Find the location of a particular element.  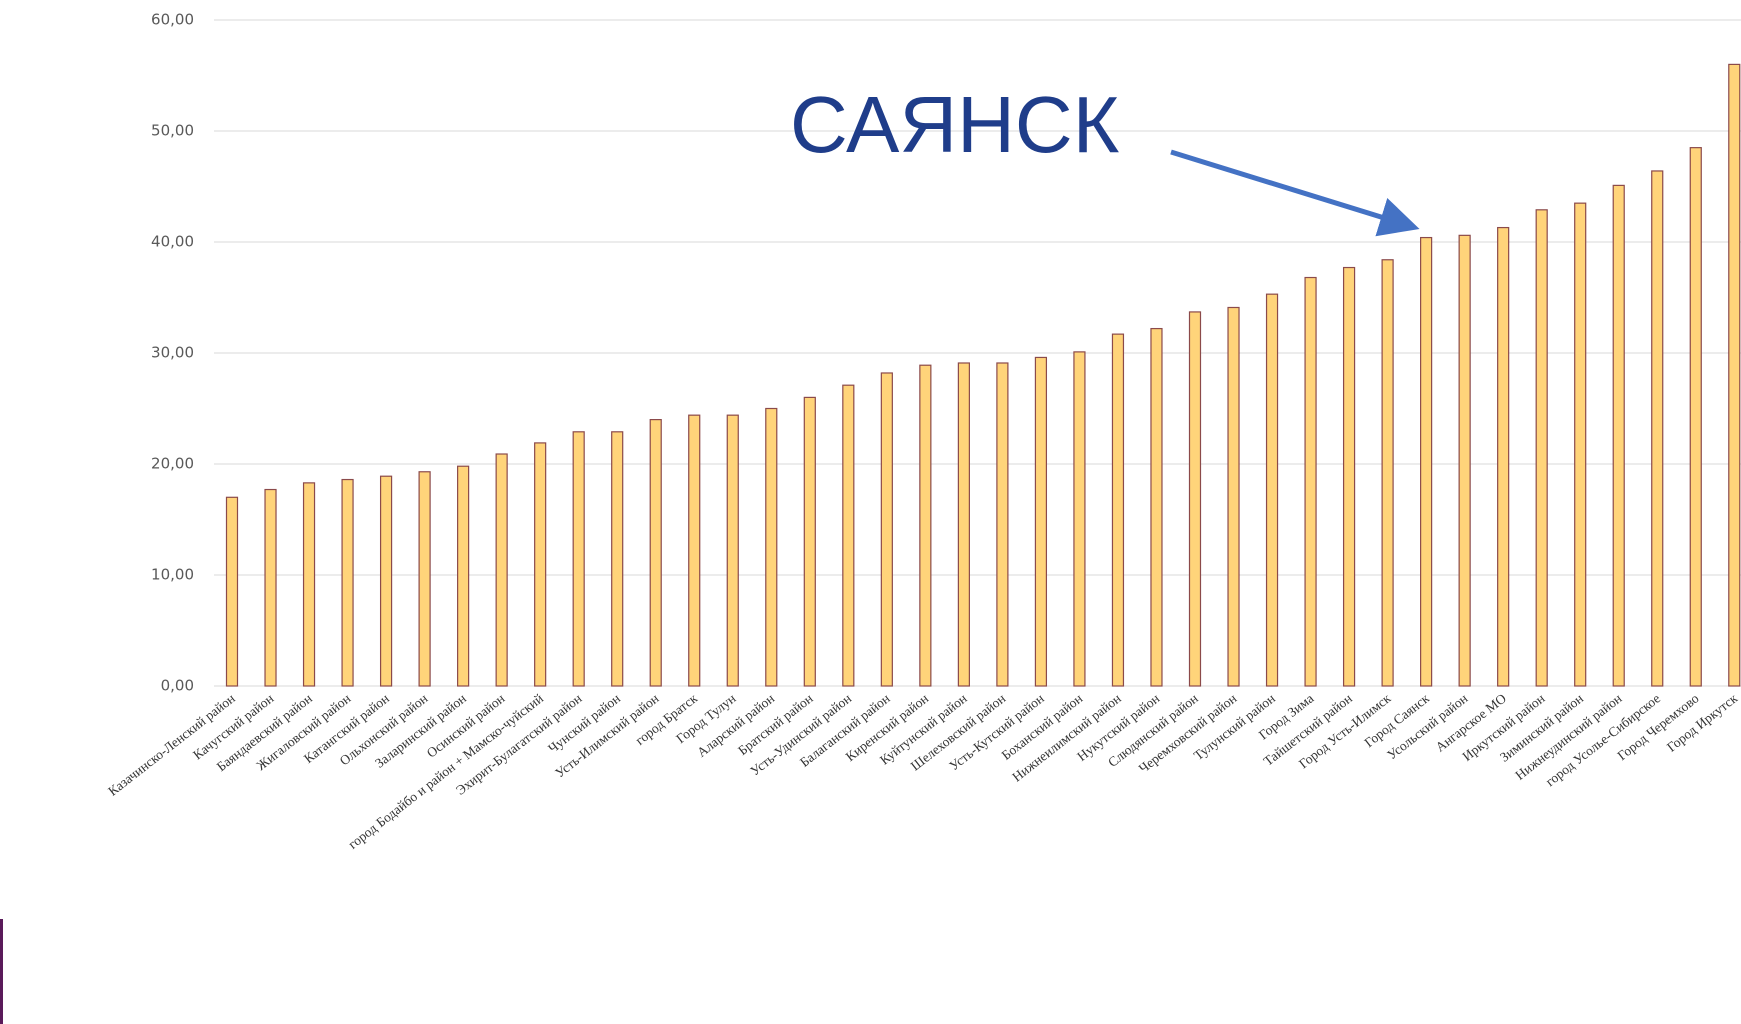

y-tick-label: 60,00 is located at coordinates (172, 20).